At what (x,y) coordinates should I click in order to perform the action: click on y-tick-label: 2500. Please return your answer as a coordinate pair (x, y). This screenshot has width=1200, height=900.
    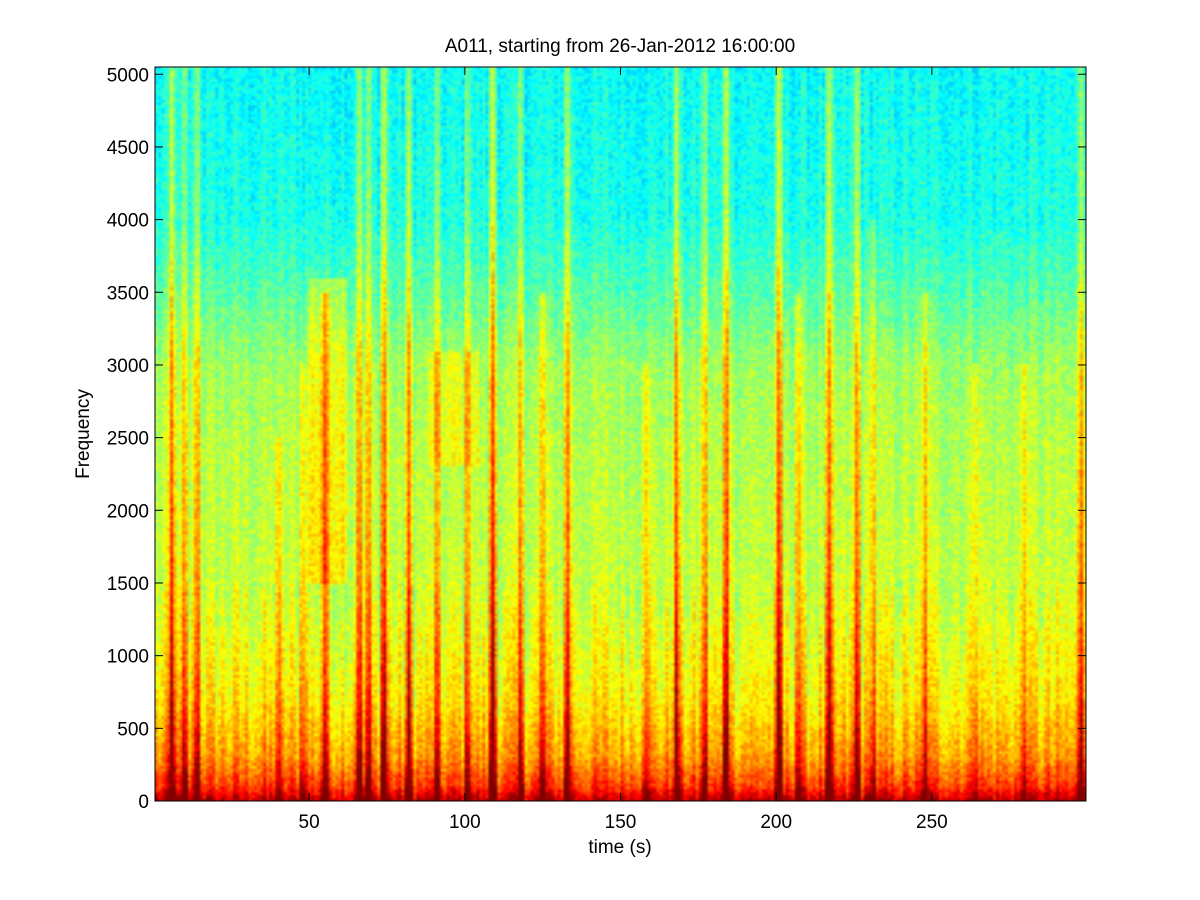
    Looking at the image, I should click on (128, 439).